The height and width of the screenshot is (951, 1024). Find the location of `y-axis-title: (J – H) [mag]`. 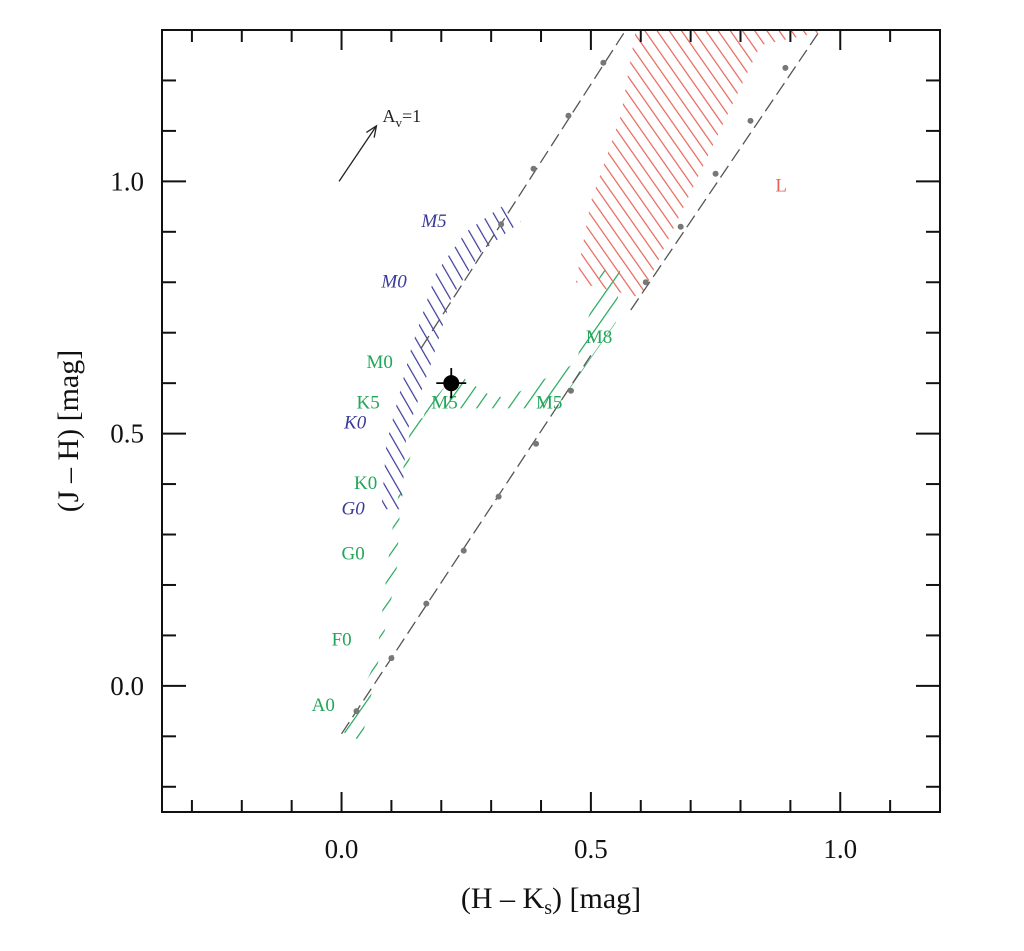

y-axis-title: (J – H) [mag] is located at coordinates (68, 431).